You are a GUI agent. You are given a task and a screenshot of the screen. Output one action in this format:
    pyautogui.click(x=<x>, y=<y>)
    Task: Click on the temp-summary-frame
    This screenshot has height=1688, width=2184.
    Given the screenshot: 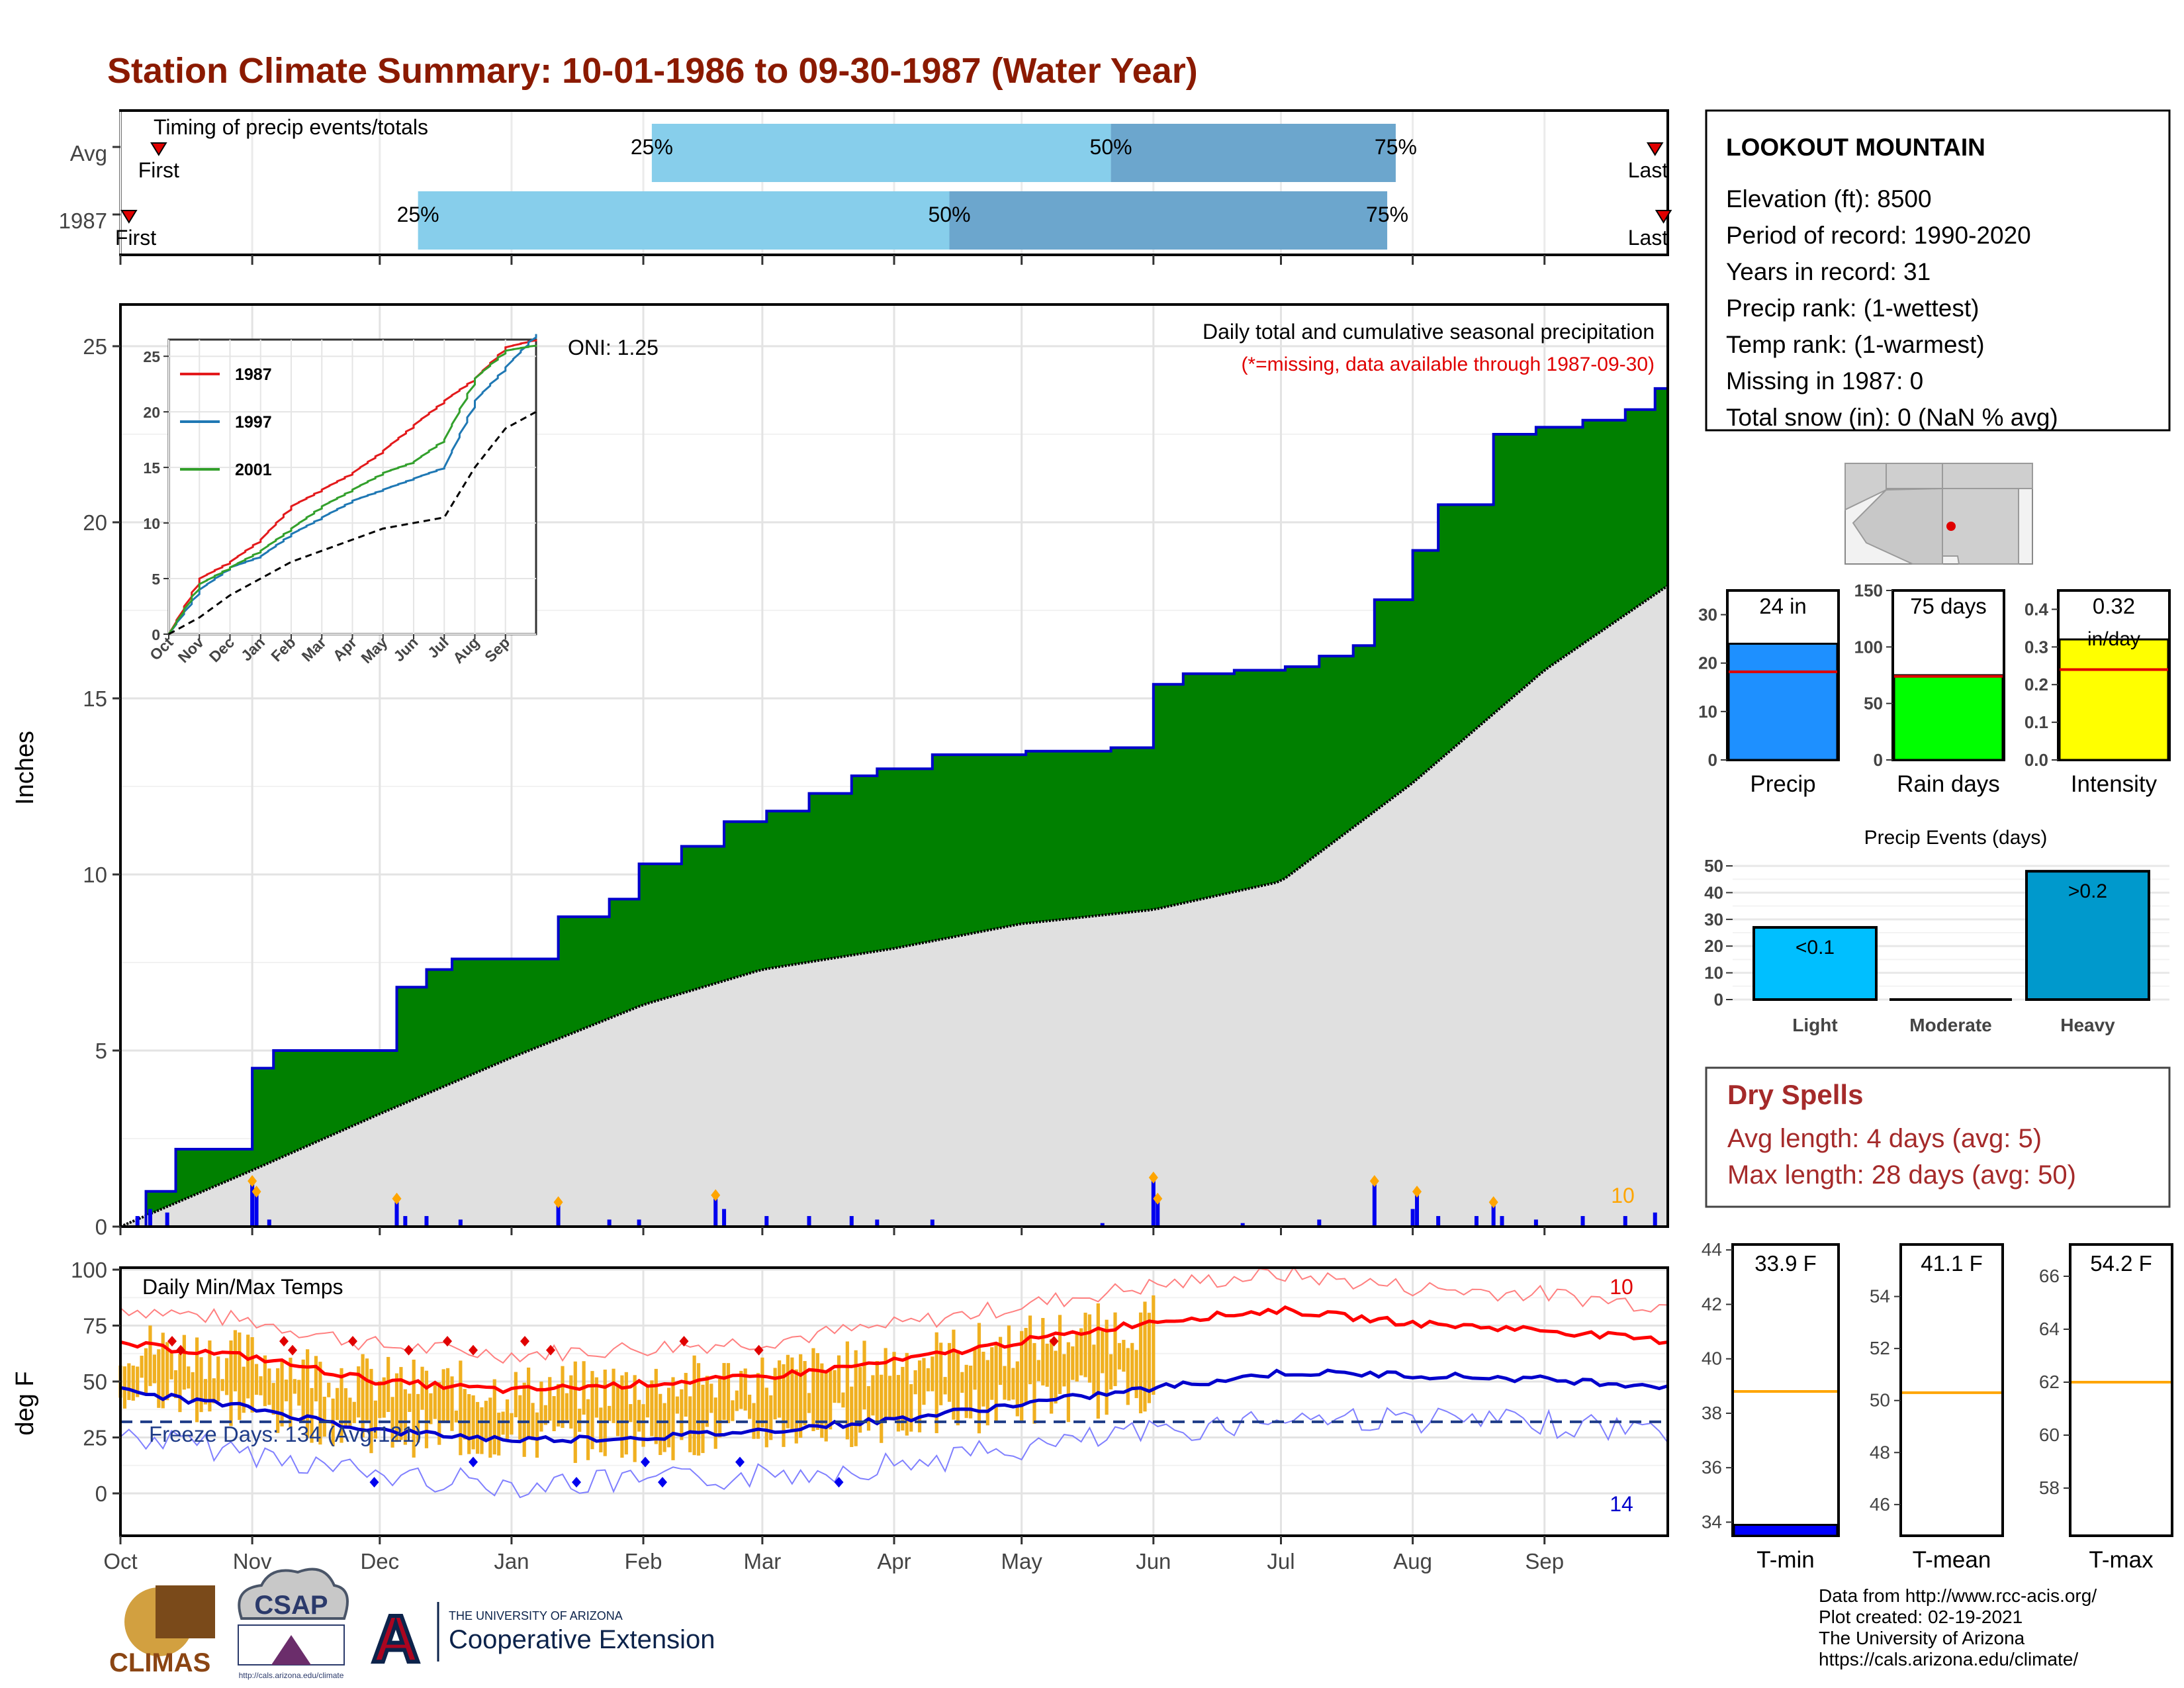 What is the action you would take?
    pyautogui.click(x=1786, y=1390)
    